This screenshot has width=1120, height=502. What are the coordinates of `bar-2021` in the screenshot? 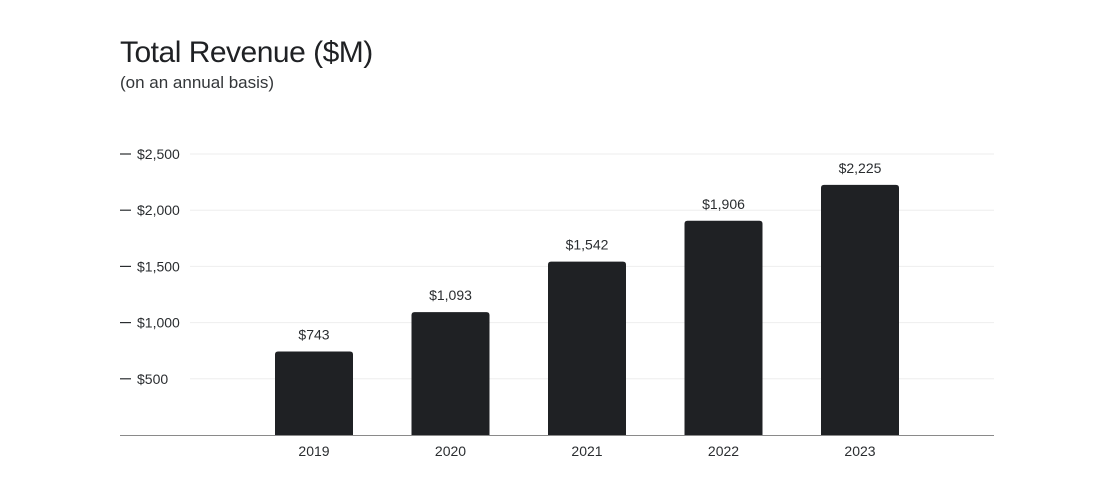 It's located at (587, 348).